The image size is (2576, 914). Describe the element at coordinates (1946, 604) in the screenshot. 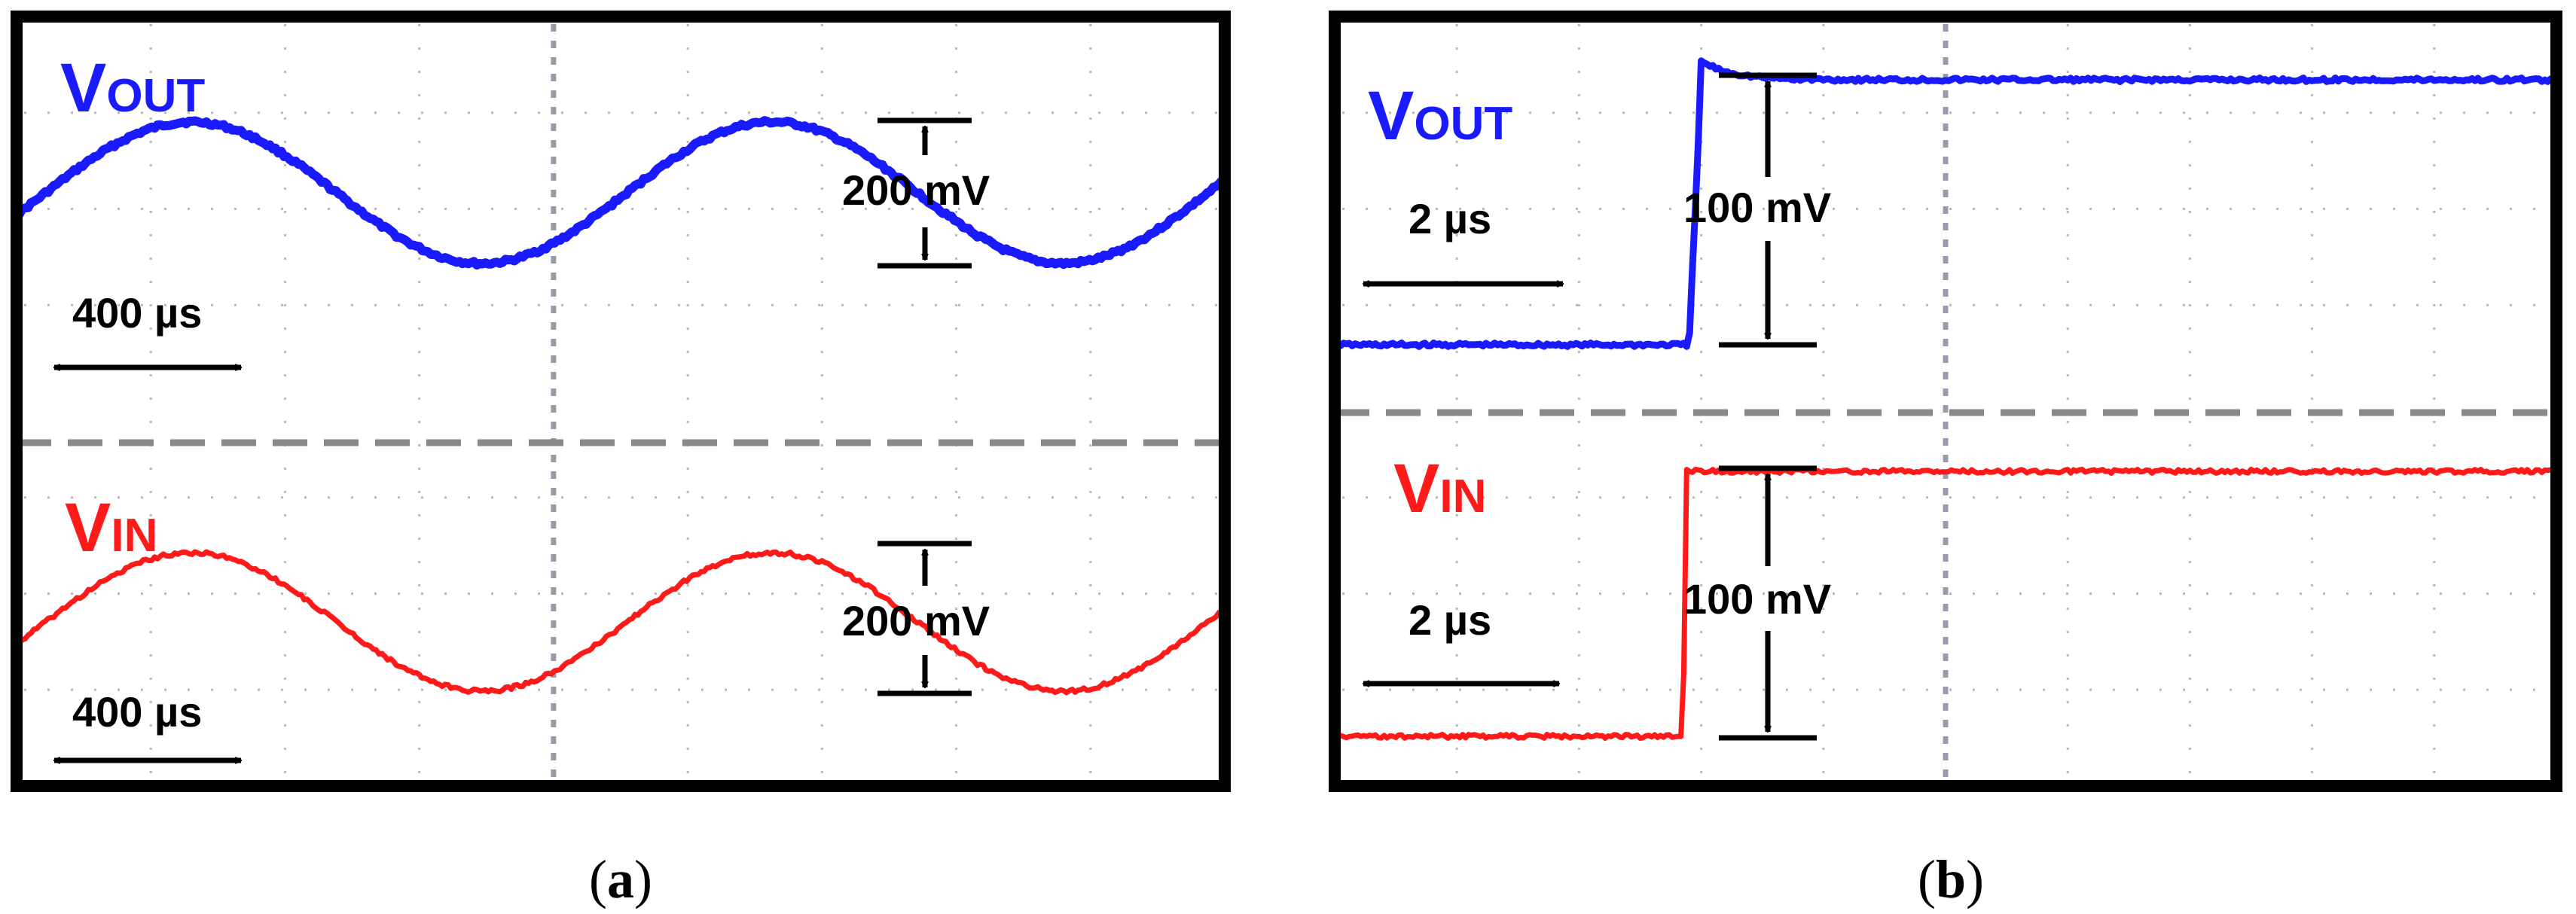

I see `panel-b-vin-trace` at that location.